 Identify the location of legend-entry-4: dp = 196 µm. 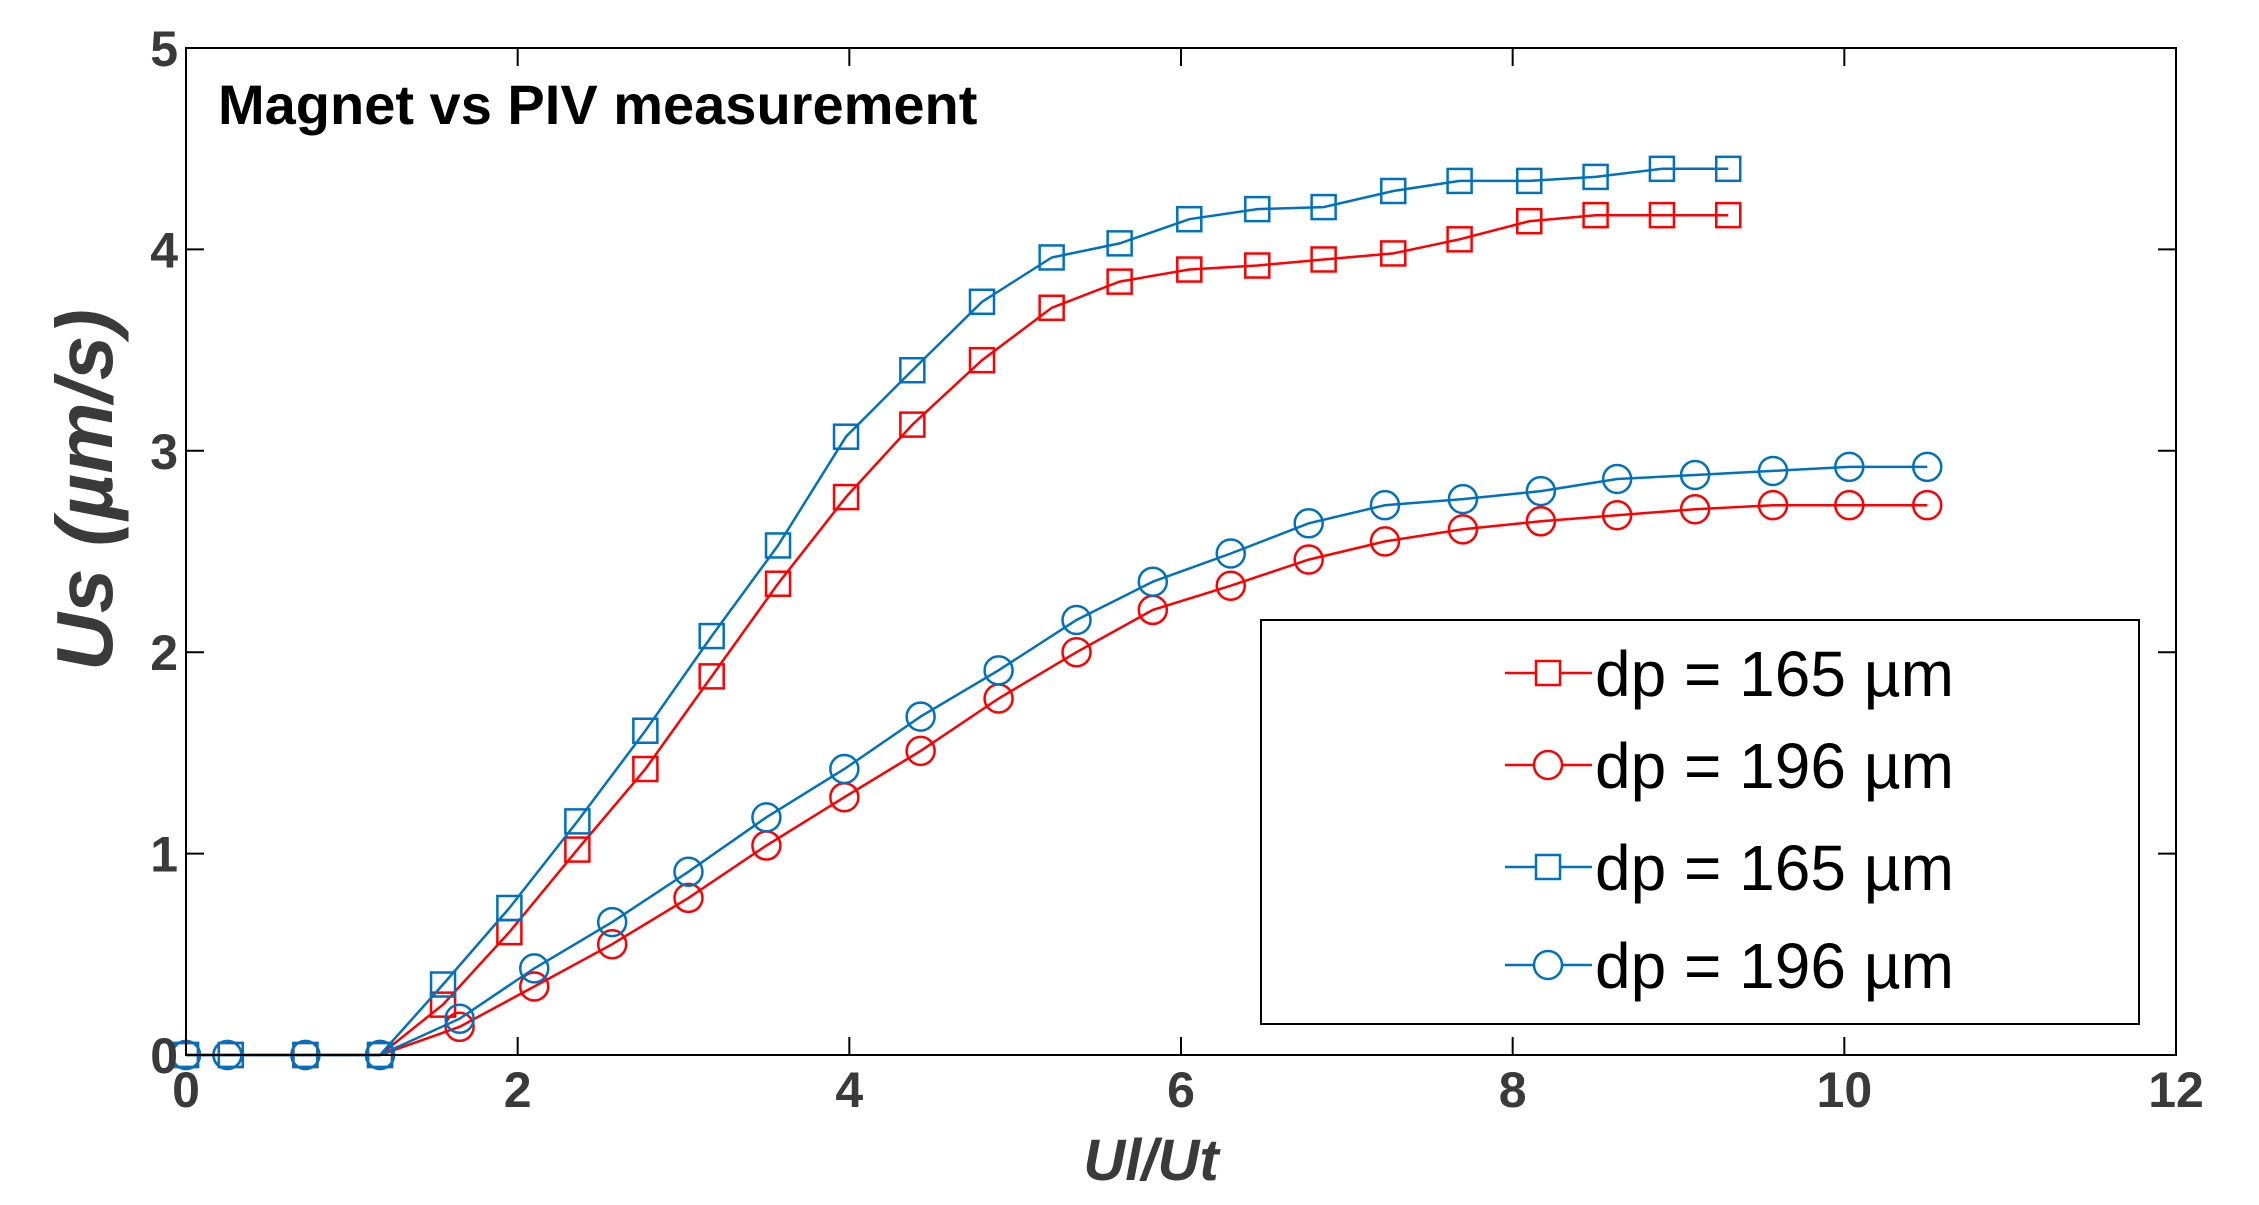
(1729, 966).